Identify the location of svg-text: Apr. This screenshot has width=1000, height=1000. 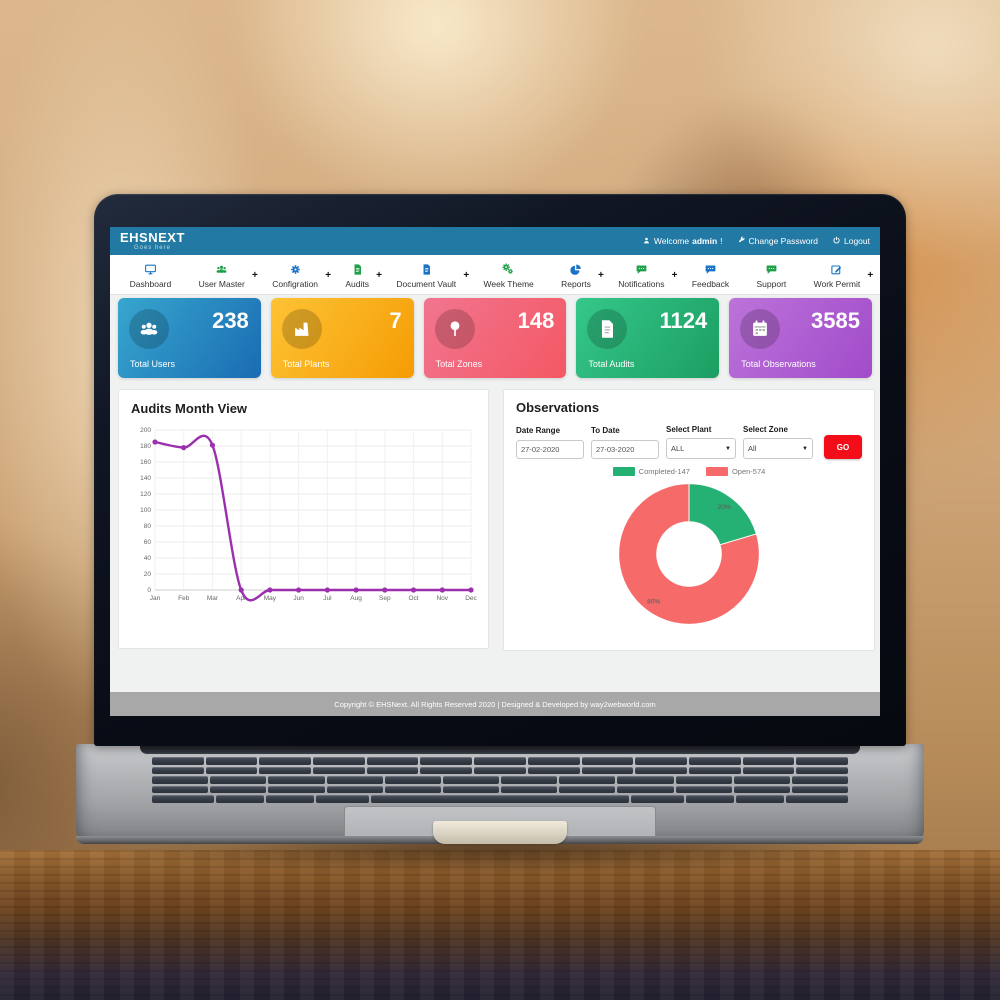
(241, 598).